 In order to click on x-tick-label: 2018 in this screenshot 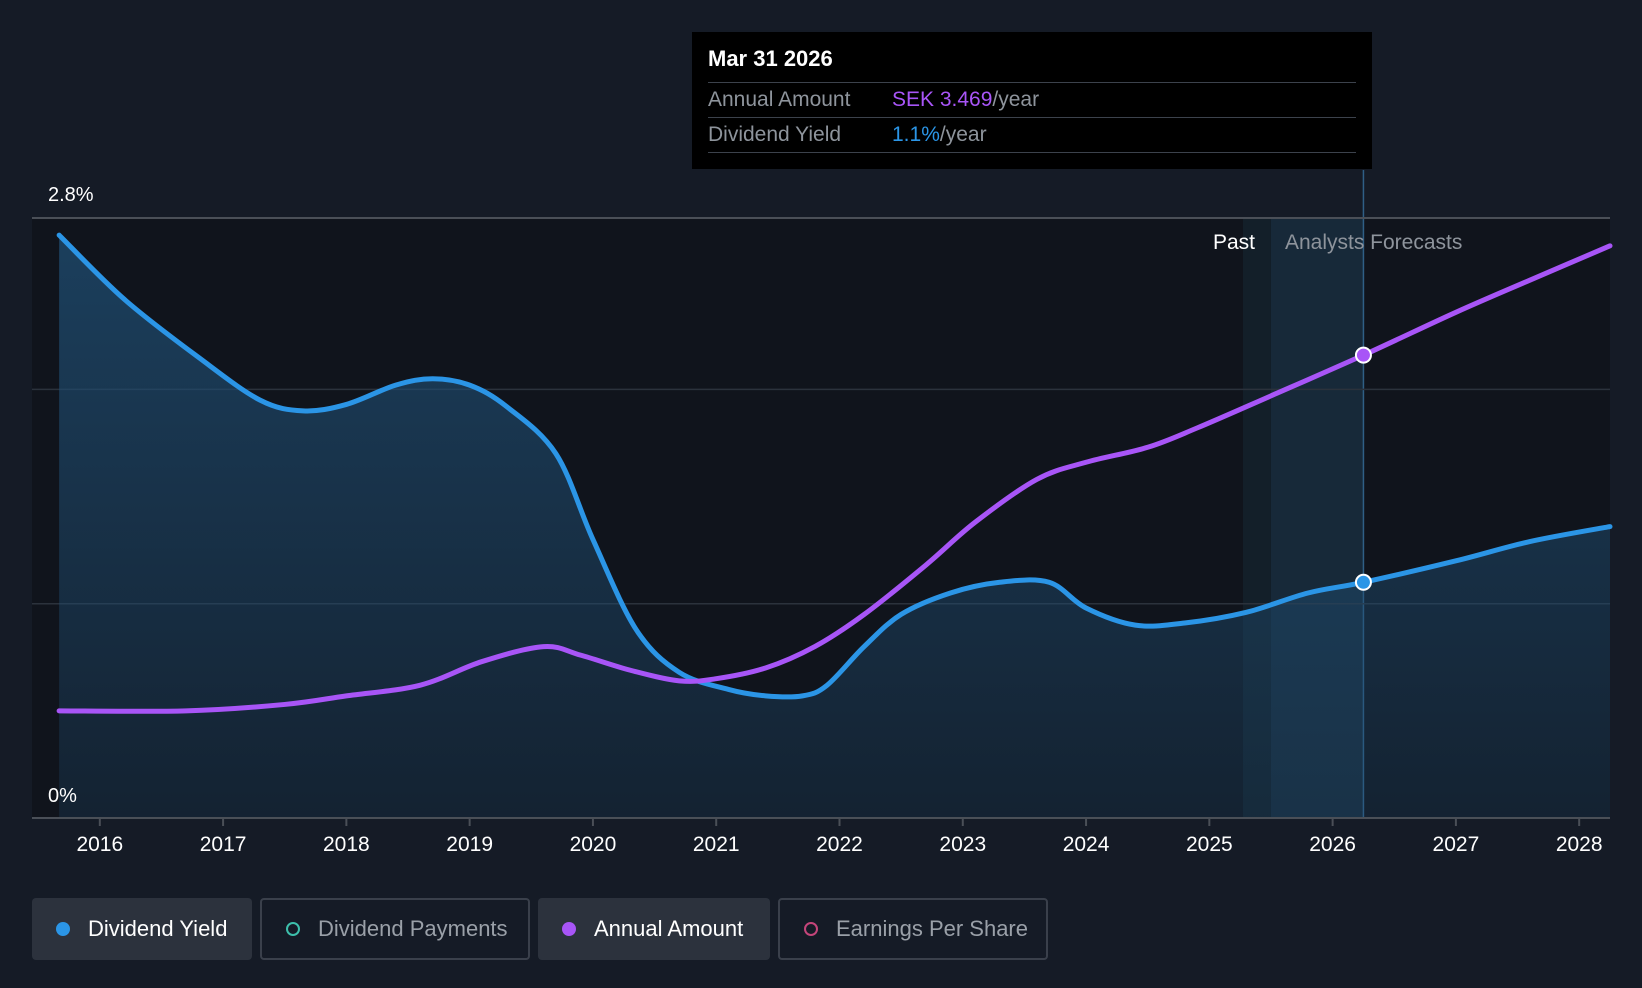, I will do `click(346, 844)`.